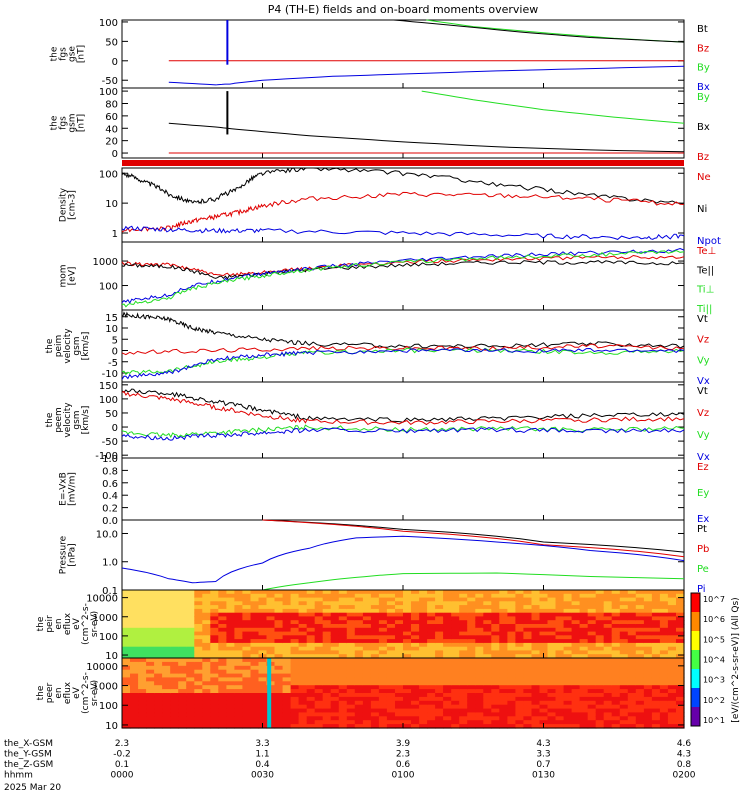  What do you see at coordinates (86, 693) in the screenshot?
I see `y-axis-label: (cm^2-s-` at bounding box center [86, 693].